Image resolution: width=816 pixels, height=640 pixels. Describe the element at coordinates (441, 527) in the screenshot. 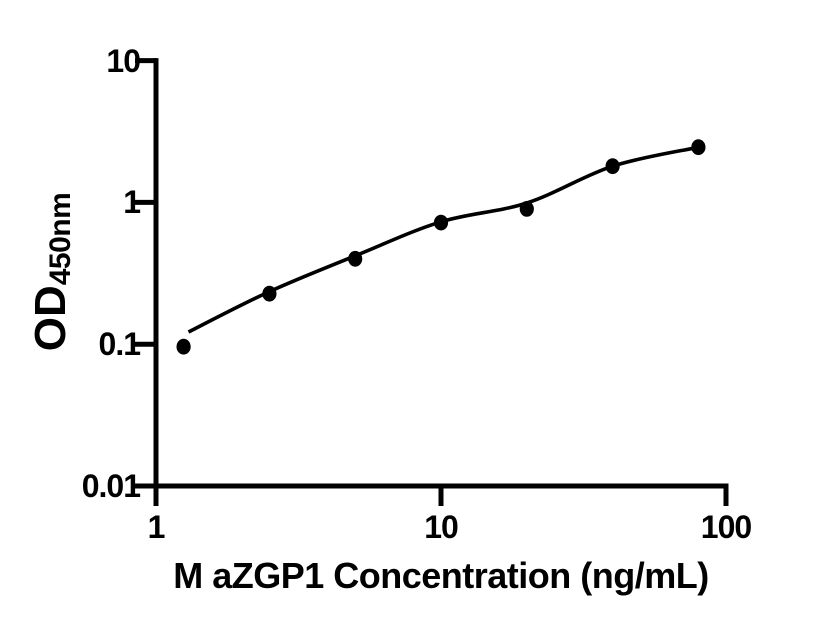

I see `x-tick-label-10: 10` at that location.